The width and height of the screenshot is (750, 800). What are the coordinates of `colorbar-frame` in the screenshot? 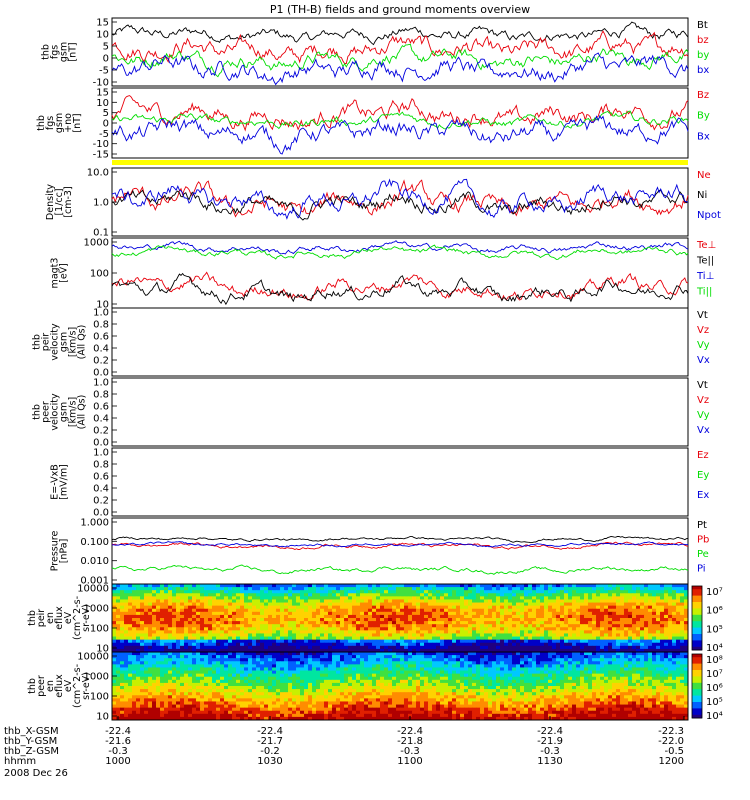 It's located at (697, 618).